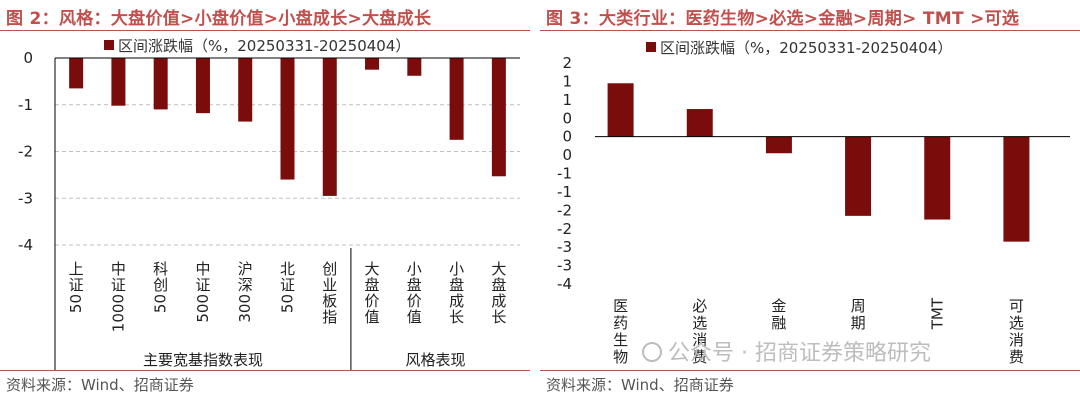 This screenshot has height=401, width=1080. What do you see at coordinates (858, 176) in the screenshot?
I see `bar-周期` at bounding box center [858, 176].